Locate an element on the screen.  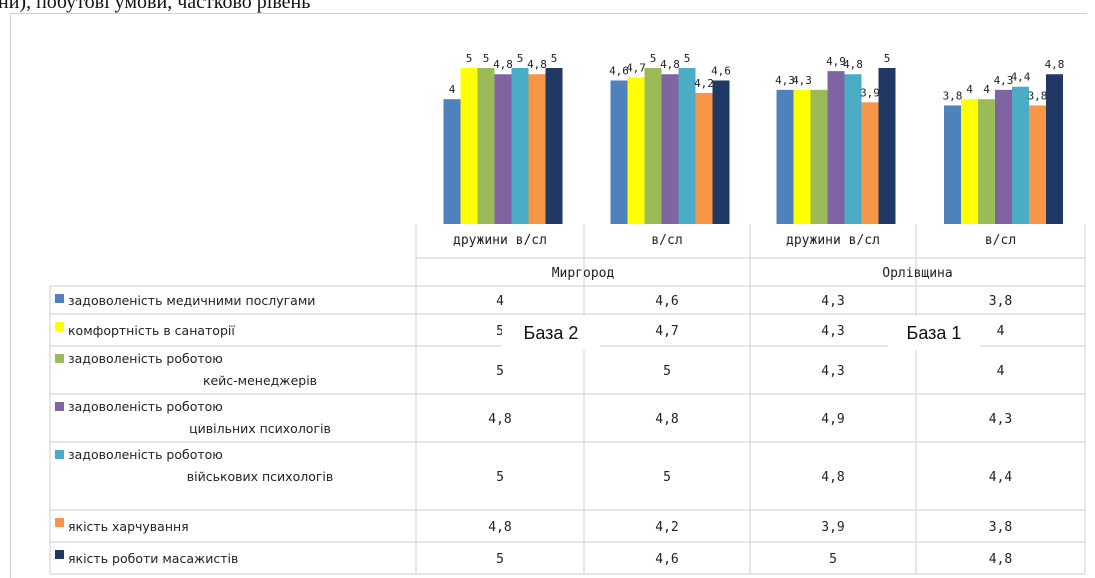
data-label: 4,9 is located at coordinates (836, 61).